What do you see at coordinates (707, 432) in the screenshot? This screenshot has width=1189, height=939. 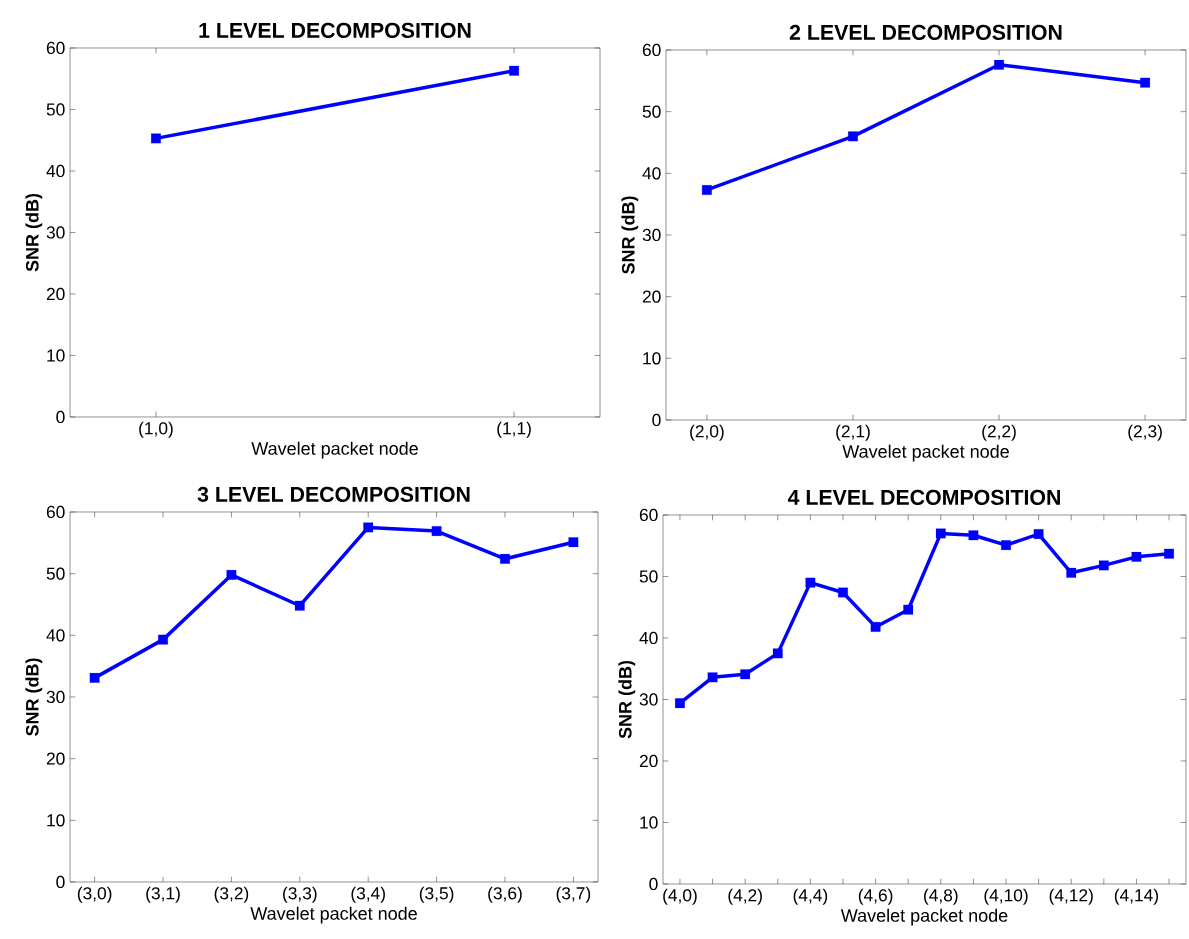 I see `x-tick-label: (2,0)` at bounding box center [707, 432].